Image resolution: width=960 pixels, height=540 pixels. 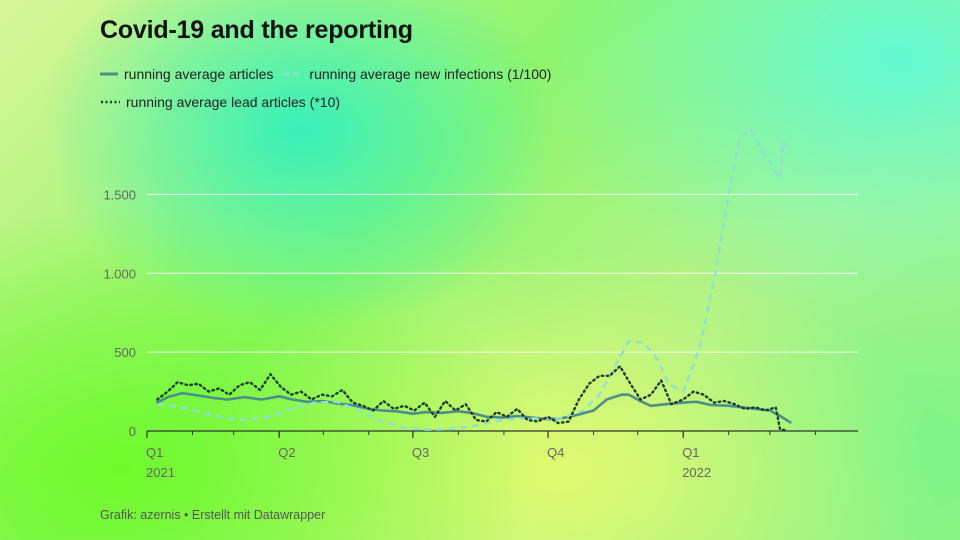 What do you see at coordinates (430, 74) in the screenshot?
I see `legend-label-infections: running average new infections (1/100)` at bounding box center [430, 74].